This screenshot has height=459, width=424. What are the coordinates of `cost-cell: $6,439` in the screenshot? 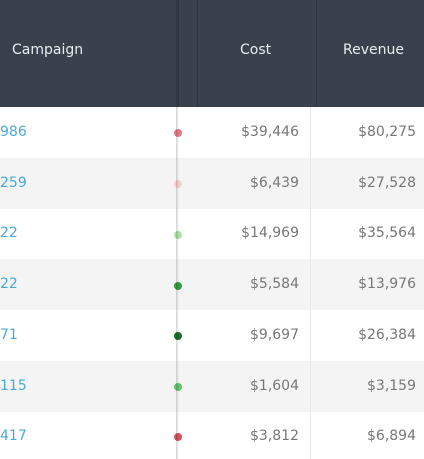 It's located at (274, 182).